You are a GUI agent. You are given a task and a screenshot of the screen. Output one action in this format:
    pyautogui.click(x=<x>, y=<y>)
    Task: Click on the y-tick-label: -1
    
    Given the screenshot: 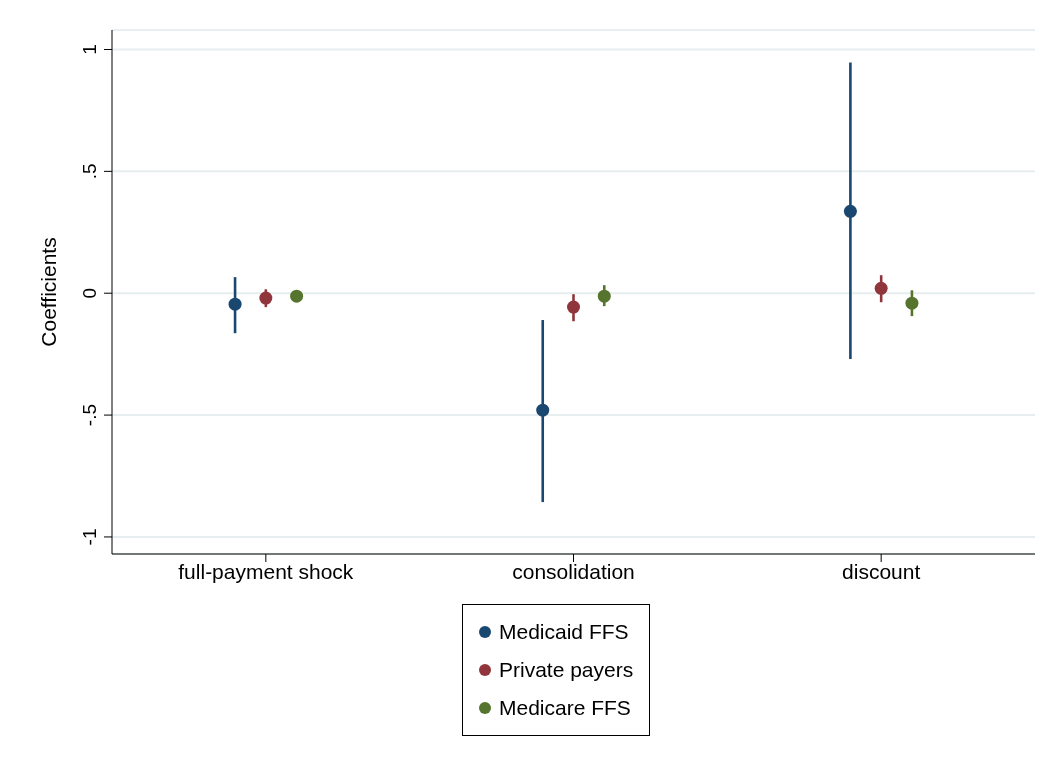 What is the action you would take?
    pyautogui.click(x=89, y=537)
    